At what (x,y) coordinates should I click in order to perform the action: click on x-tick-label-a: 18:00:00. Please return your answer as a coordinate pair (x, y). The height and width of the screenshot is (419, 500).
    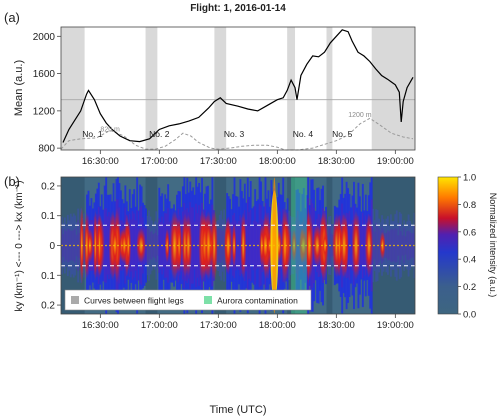
    Looking at the image, I should click on (277, 161).